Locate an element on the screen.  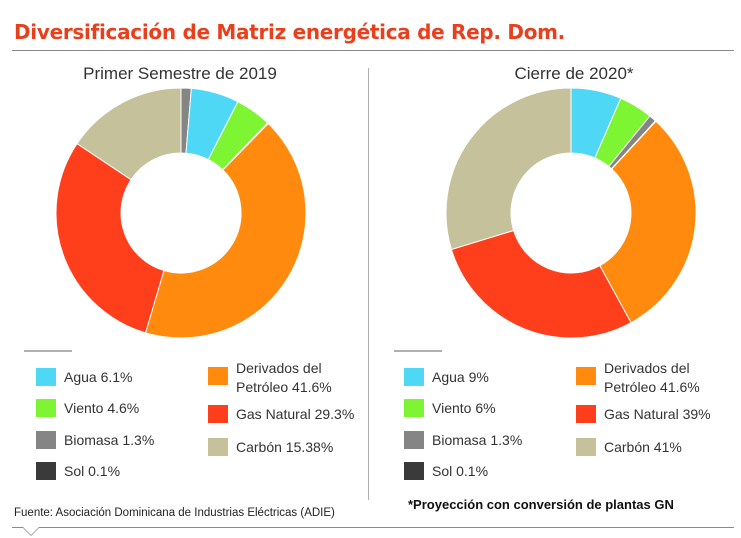
bottom-rule is located at coordinates (373, 527).